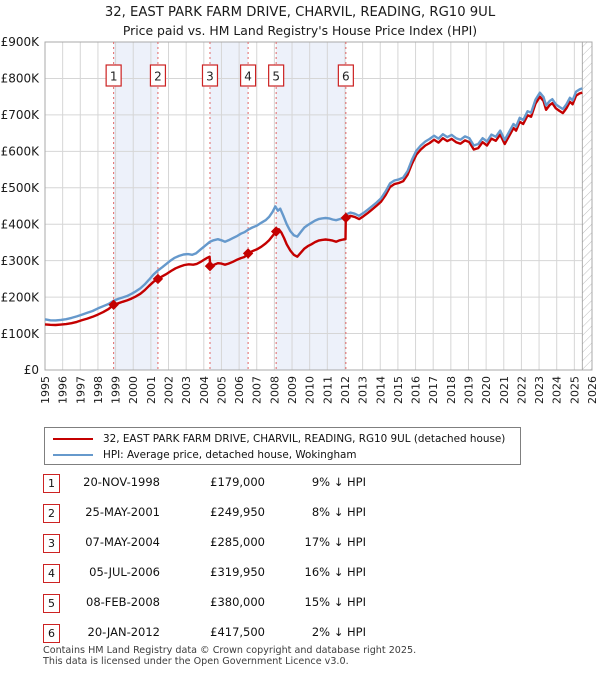 This screenshot has width=600, height=680. I want to click on sale-number-box-label: 3, so click(210, 77).